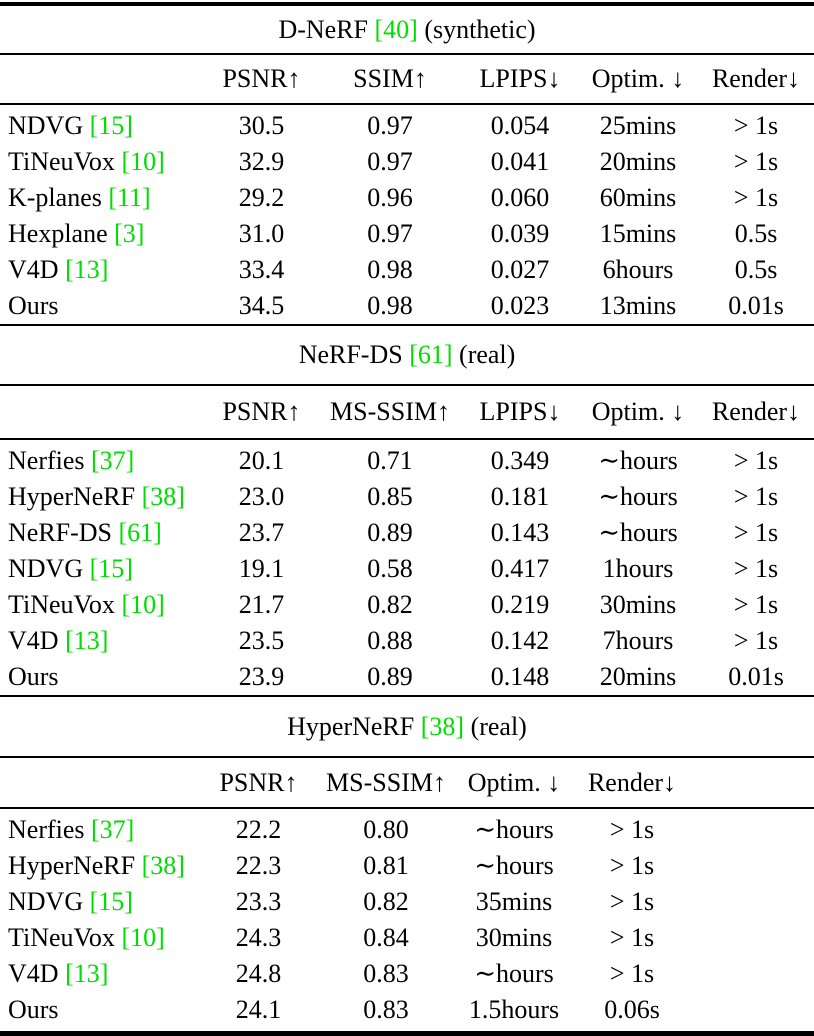  Describe the element at coordinates (520, 78) in the screenshot. I see `column-header: LPIPS↓` at that location.